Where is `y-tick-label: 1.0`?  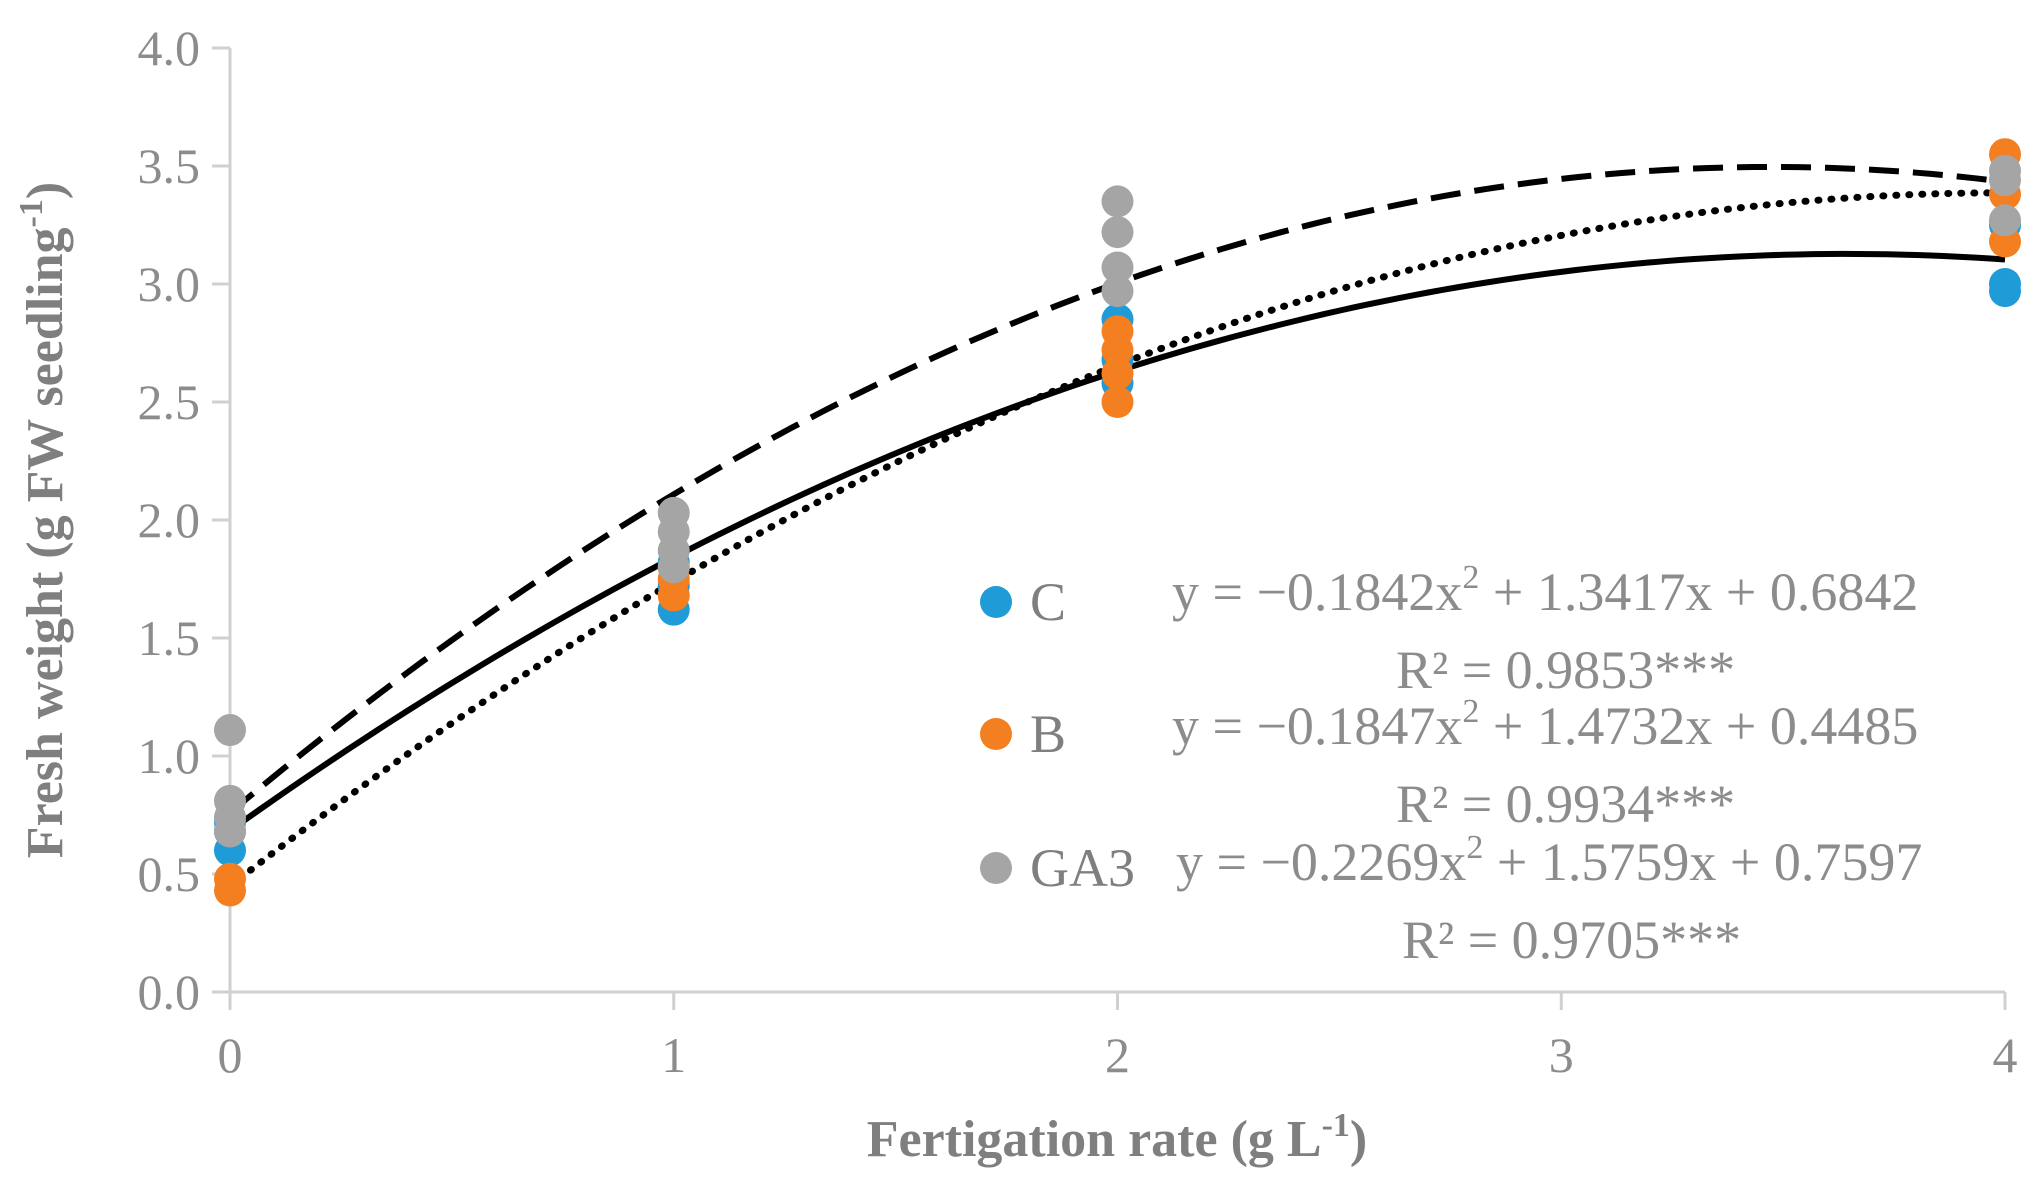 y-tick-label: 1.0 is located at coordinates (169, 756).